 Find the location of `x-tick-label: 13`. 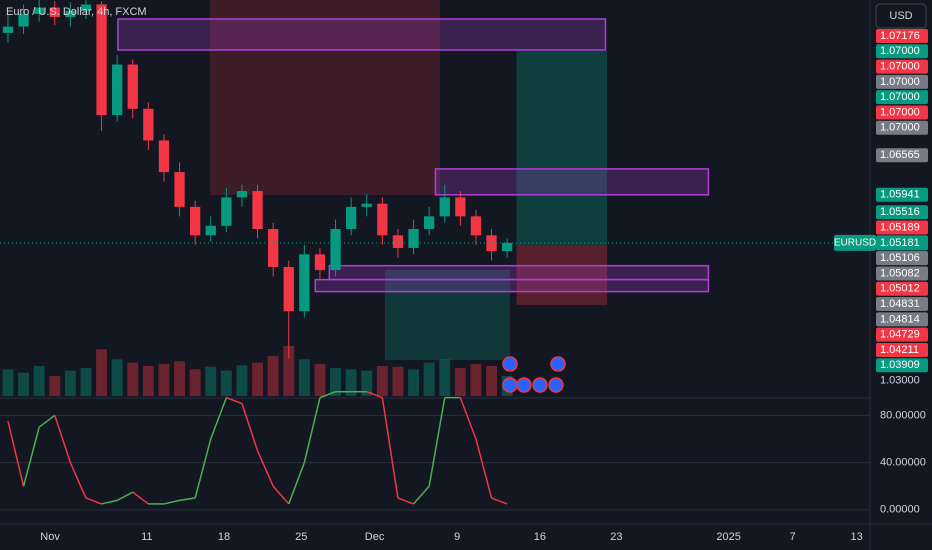

x-tick-label: 13 is located at coordinates (856, 537).